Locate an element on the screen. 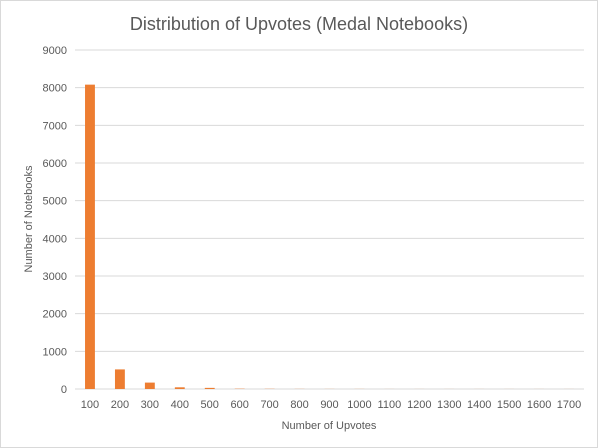  y-tick-label: 7000 is located at coordinates (55, 126).